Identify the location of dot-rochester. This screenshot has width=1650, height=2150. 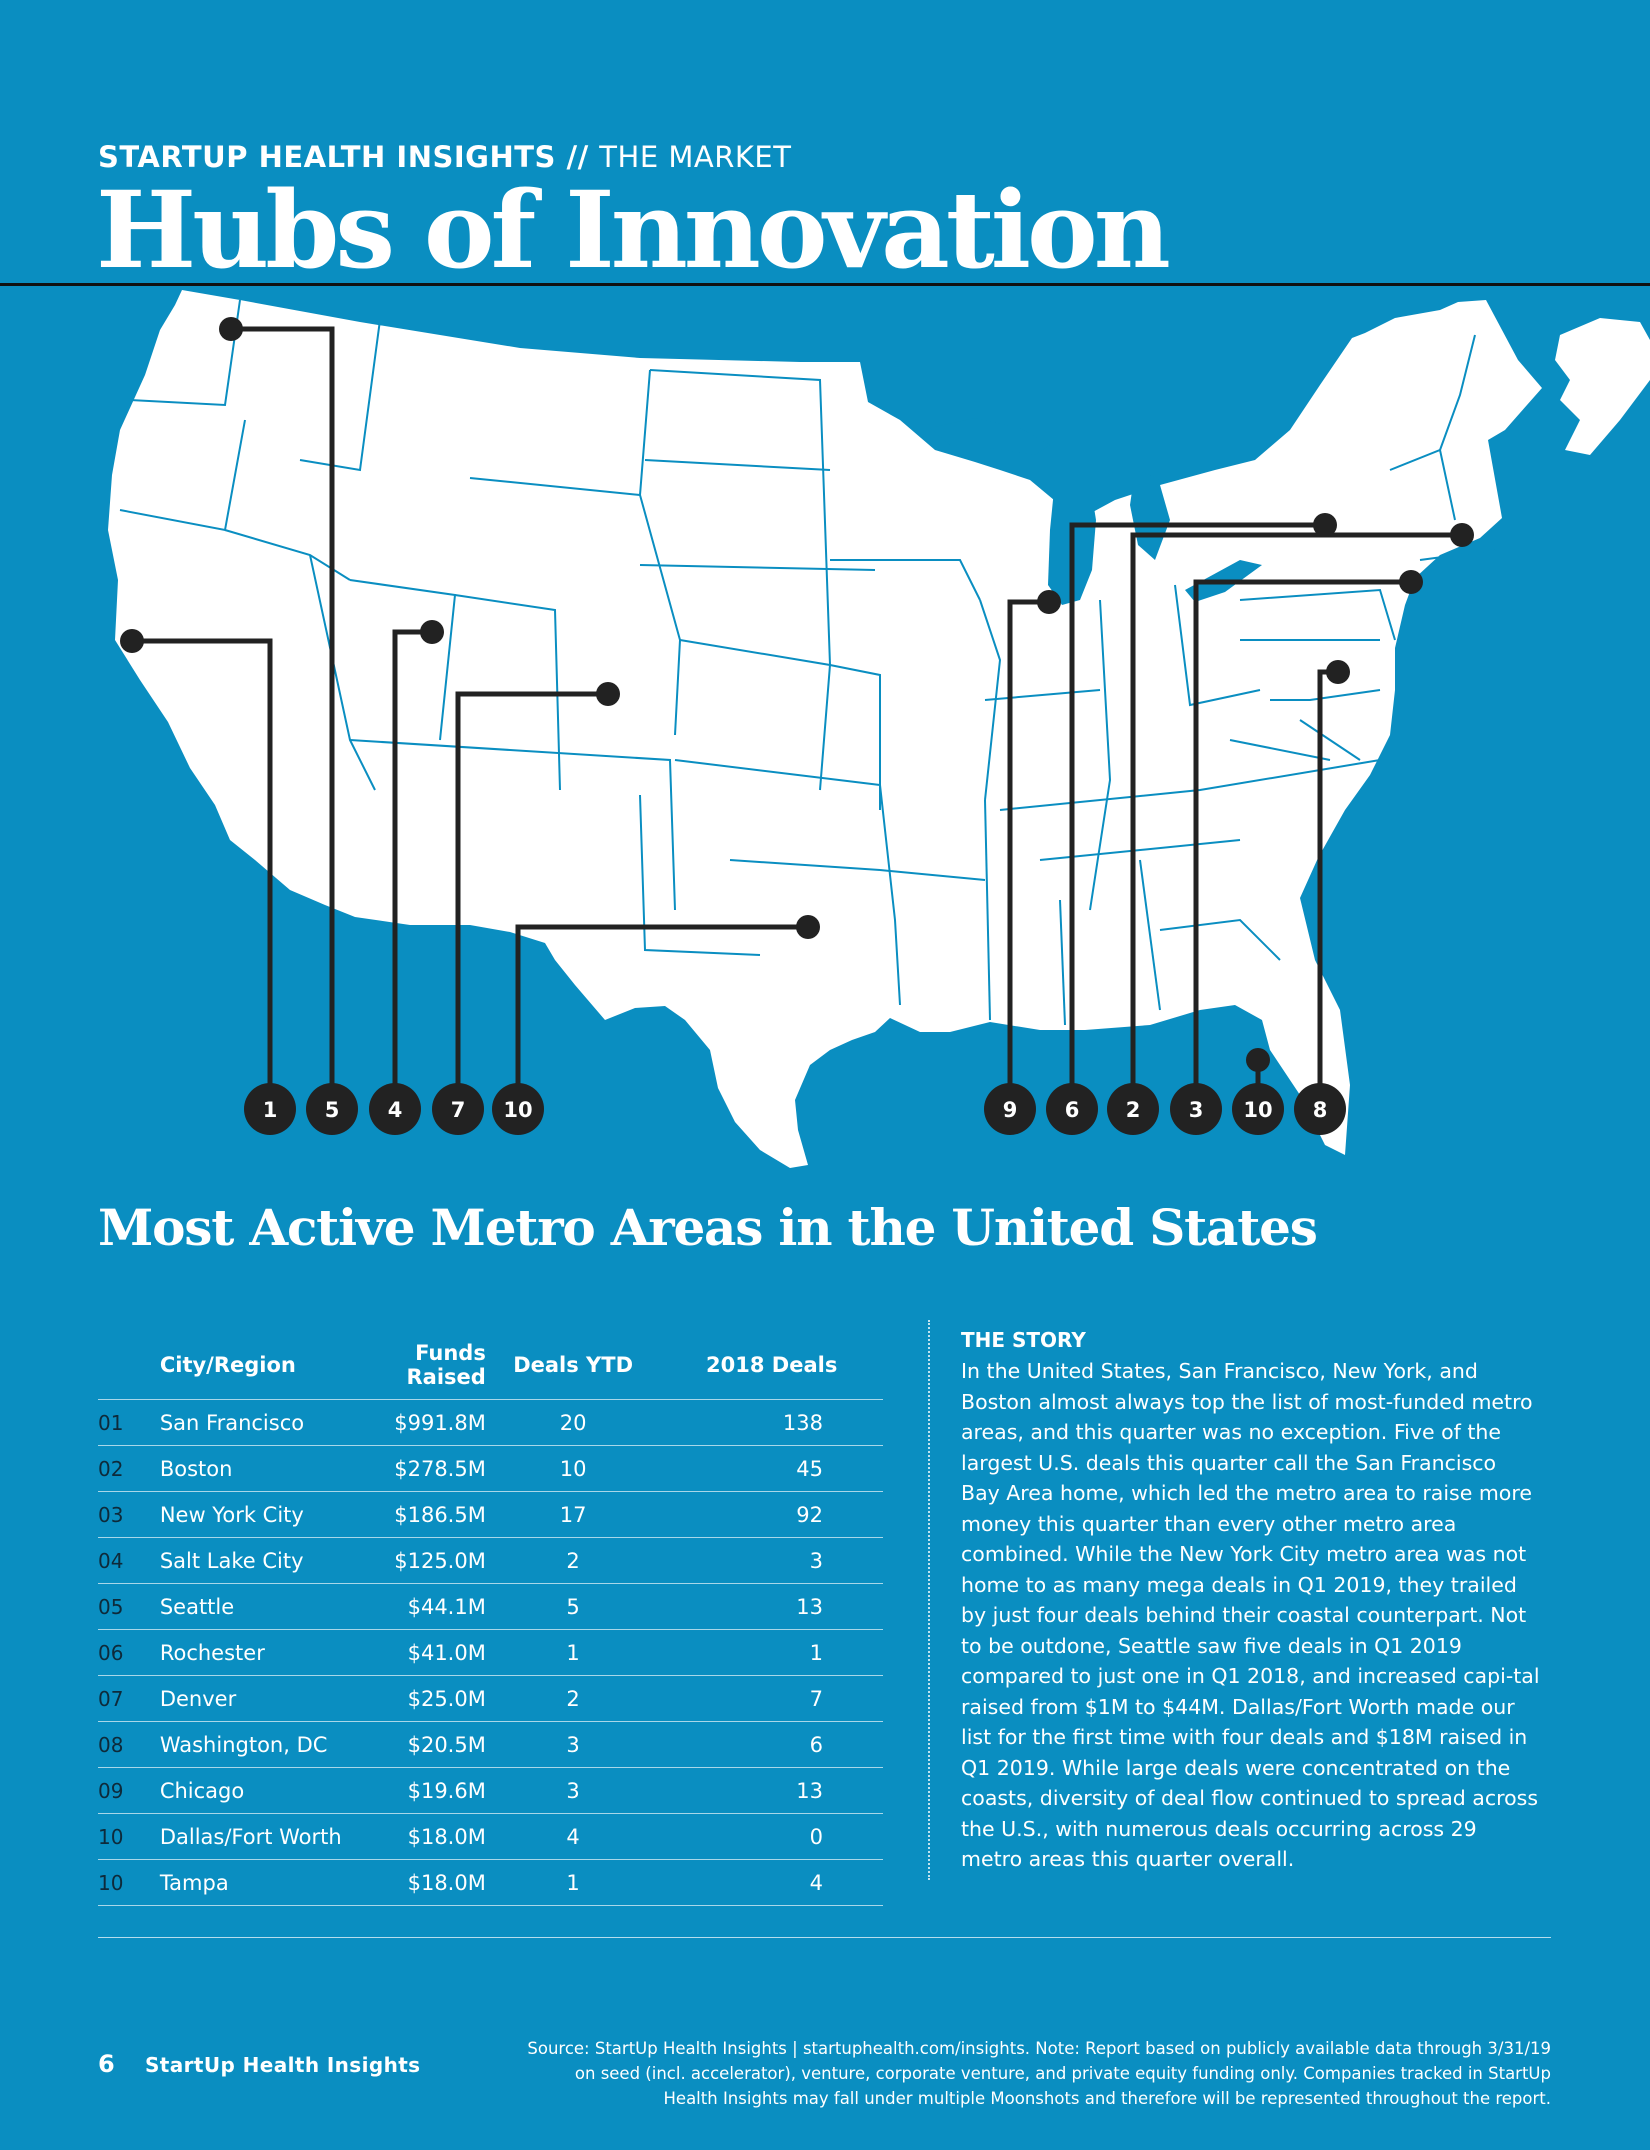
(1325, 525).